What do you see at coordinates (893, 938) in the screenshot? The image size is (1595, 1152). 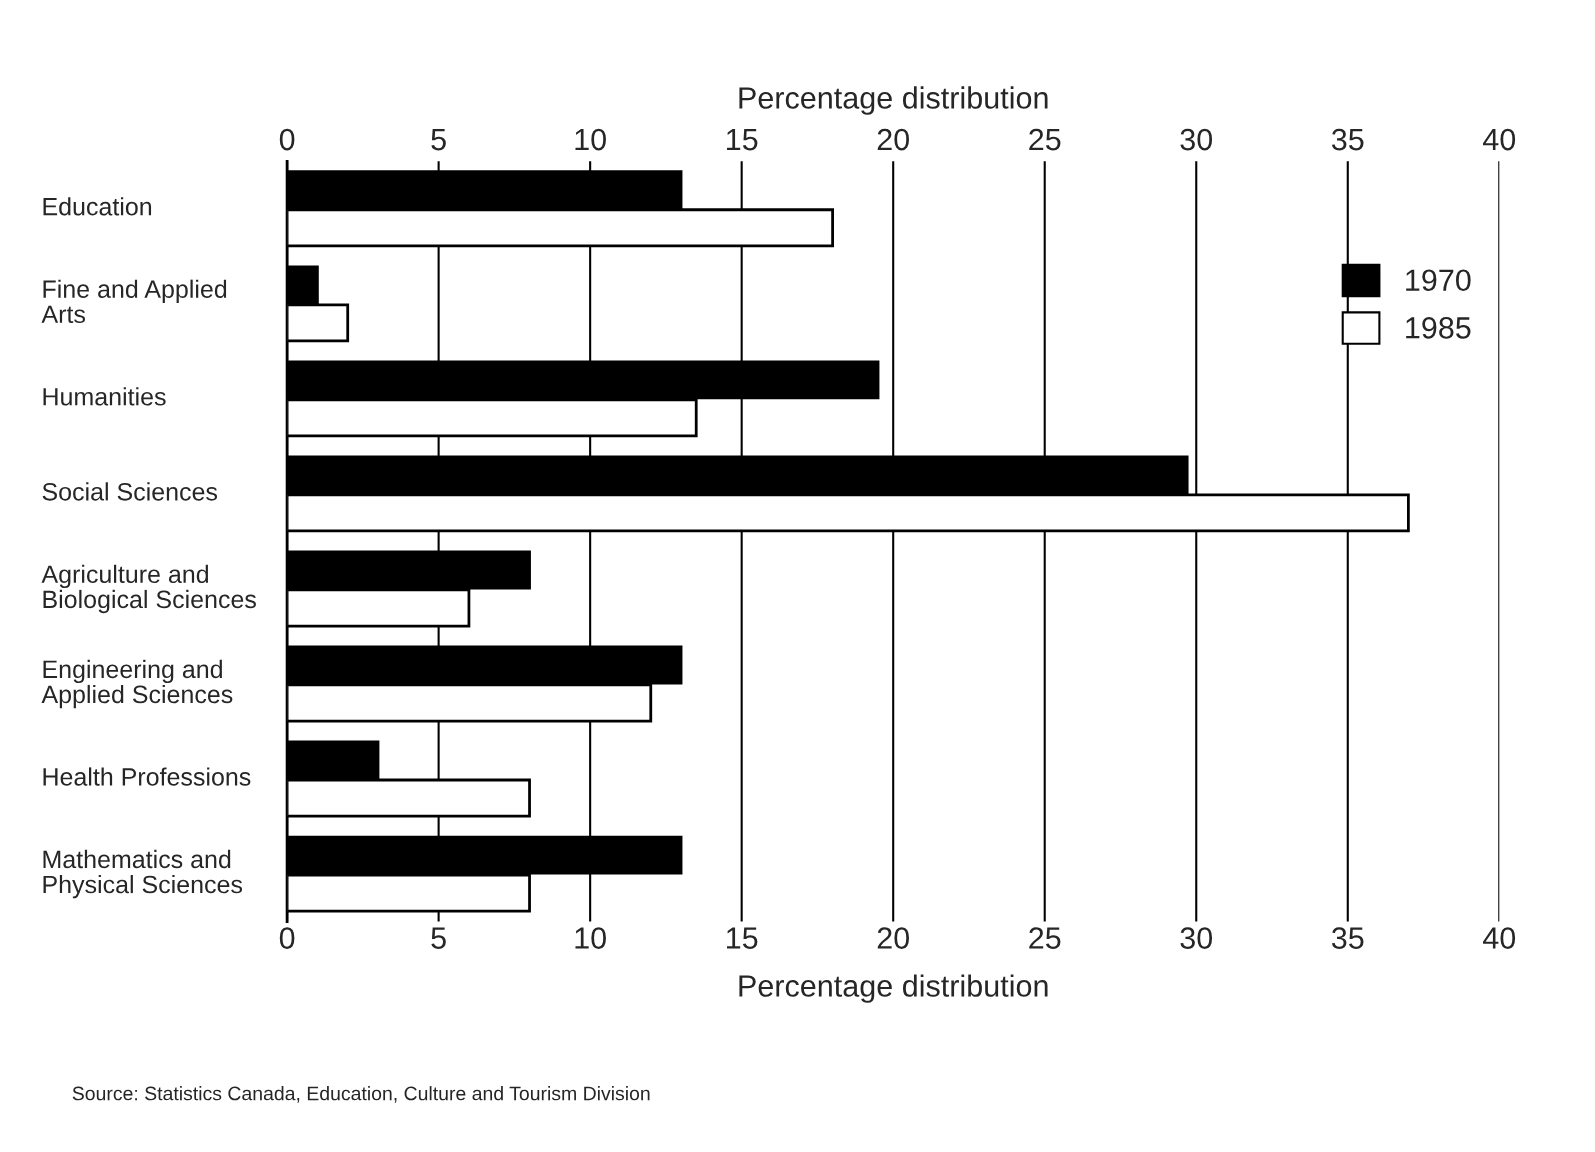 I see `x-tick-label: 20` at bounding box center [893, 938].